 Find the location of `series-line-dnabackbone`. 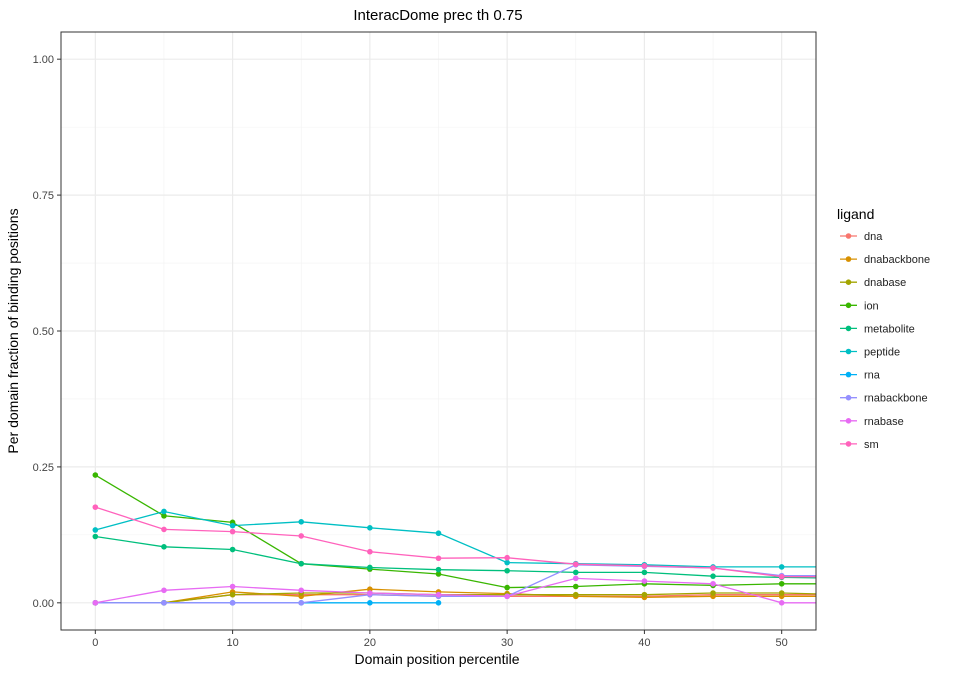

series-line-dnabackbone is located at coordinates (455, 596).